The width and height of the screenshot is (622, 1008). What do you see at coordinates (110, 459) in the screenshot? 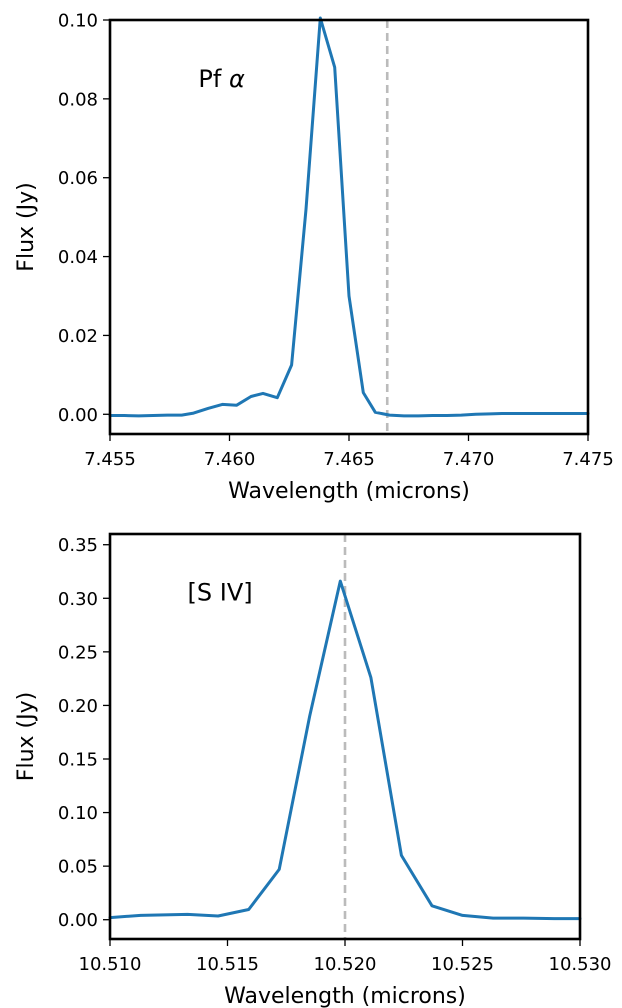
I see `x-tick-label: 7.455` at bounding box center [110, 459].